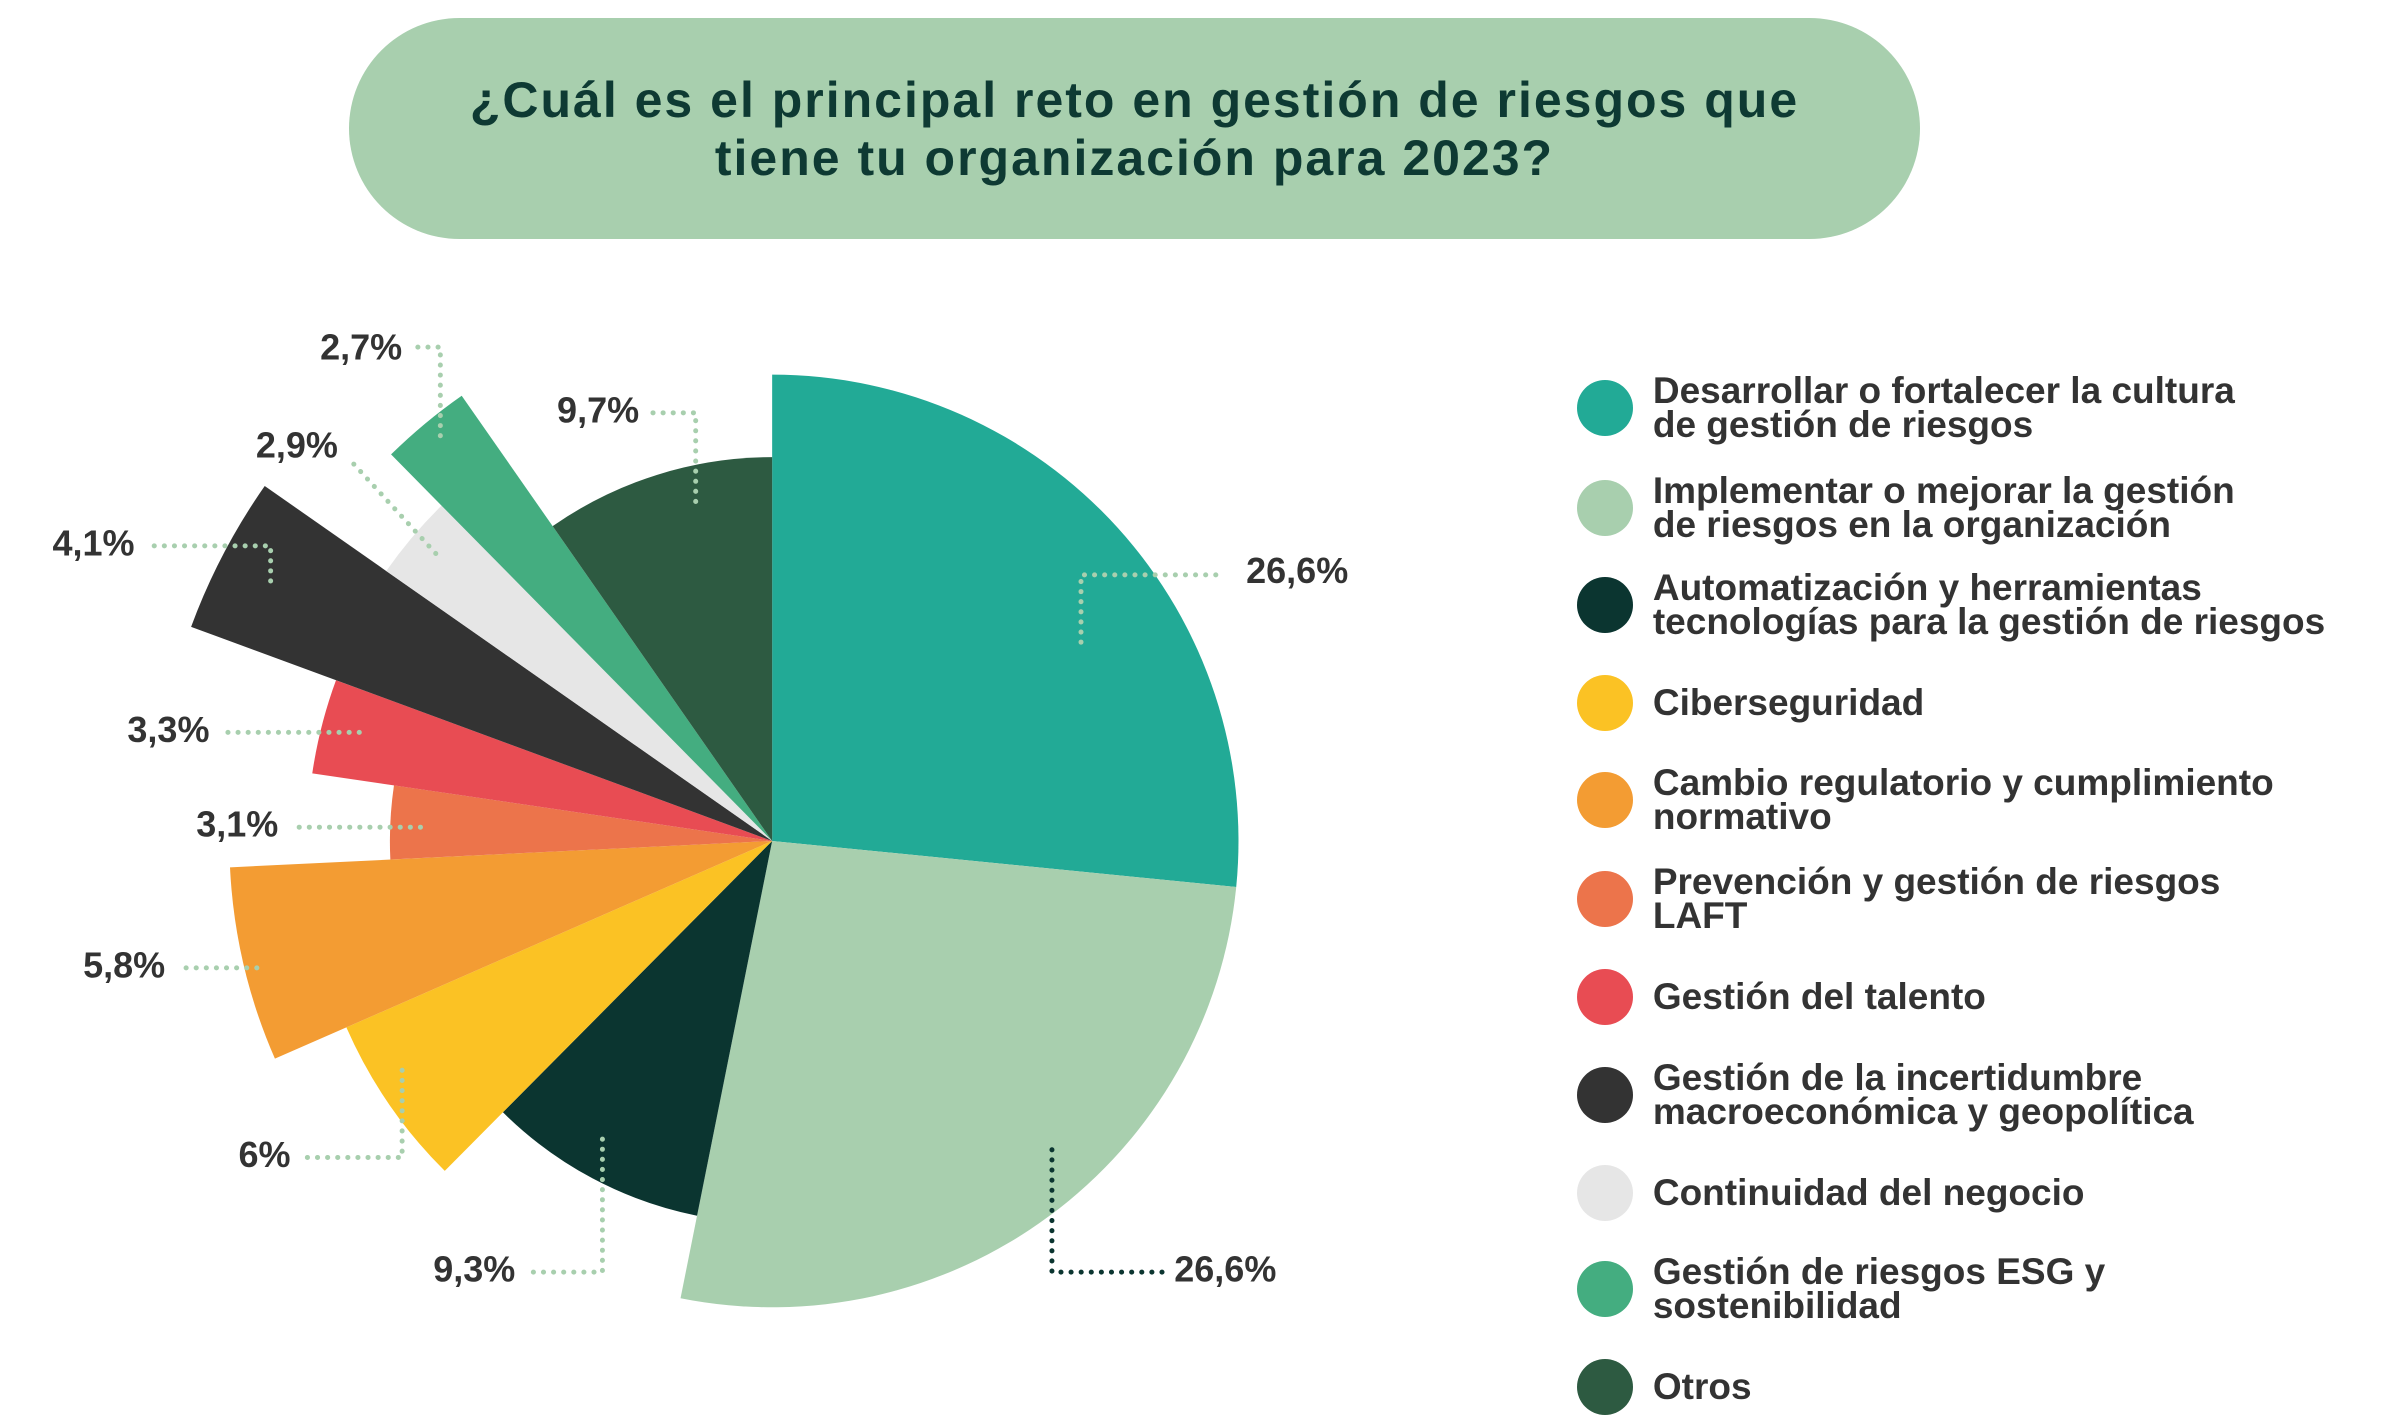 Image resolution: width=2397 pixels, height=1415 pixels. Describe the element at coordinates (237, 824) in the screenshot. I see `value-label: 3,1%` at that location.